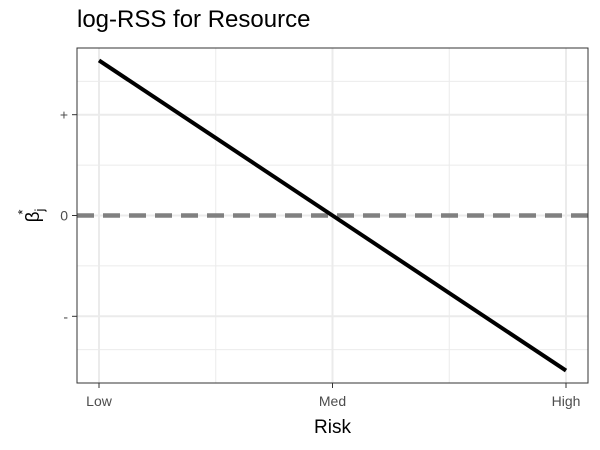  I want to click on x-axis-title: Risk, so click(332, 427).